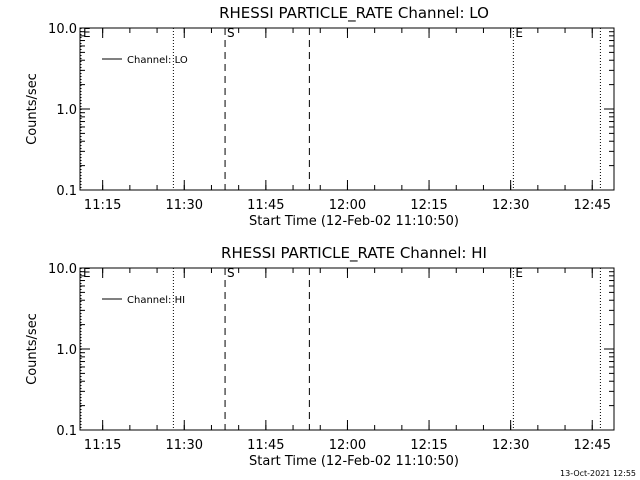  I want to click on footer-timestamp: 13-Oct-2021 12:55, so click(598, 473).